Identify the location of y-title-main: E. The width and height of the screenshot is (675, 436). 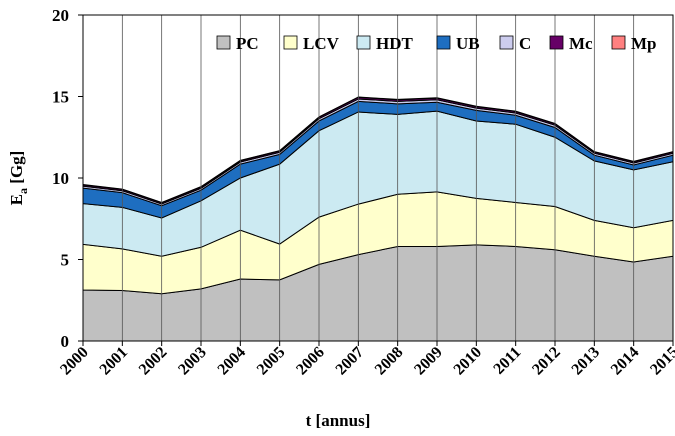
(16, 199).